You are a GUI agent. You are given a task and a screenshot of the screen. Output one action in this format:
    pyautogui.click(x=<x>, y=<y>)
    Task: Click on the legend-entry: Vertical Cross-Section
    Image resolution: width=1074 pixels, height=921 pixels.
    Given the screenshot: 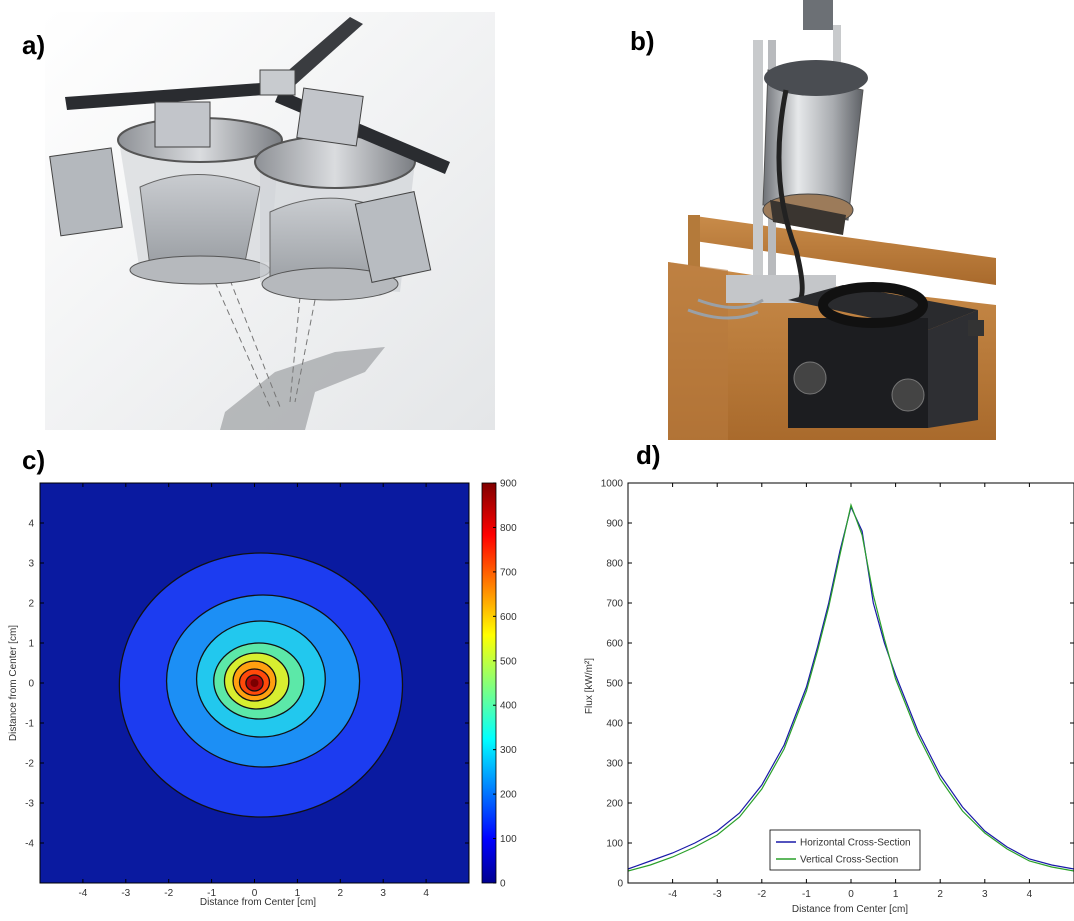 What is the action you would take?
    pyautogui.click(x=849, y=860)
    